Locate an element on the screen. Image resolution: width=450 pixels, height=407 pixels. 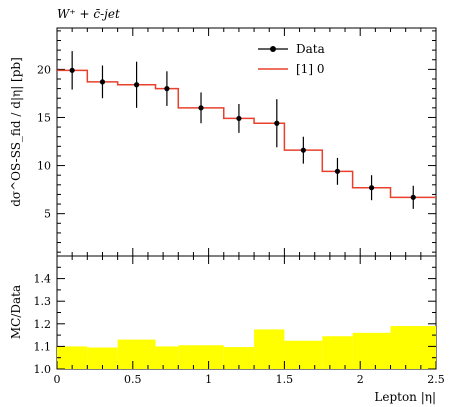
main-y-tick-label: 20 is located at coordinates (44, 69).